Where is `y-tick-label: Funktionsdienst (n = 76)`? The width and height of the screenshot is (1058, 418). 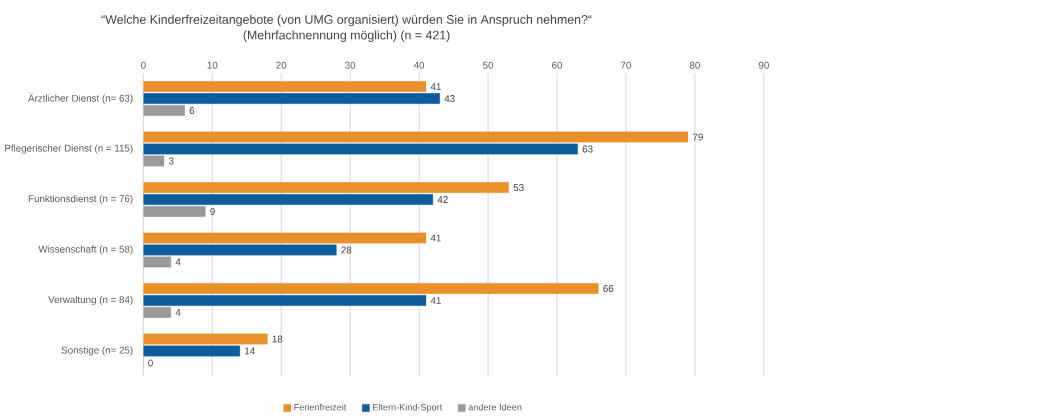
y-tick-label: Funktionsdienst (n = 76) is located at coordinates (80, 200).